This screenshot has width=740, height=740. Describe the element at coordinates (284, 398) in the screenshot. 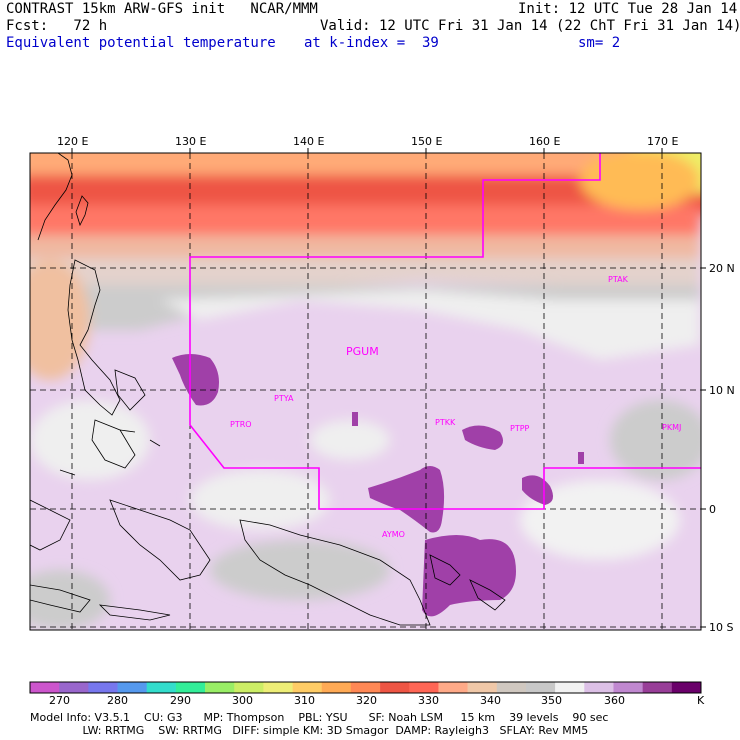

I see `station-label: PTYA` at that location.